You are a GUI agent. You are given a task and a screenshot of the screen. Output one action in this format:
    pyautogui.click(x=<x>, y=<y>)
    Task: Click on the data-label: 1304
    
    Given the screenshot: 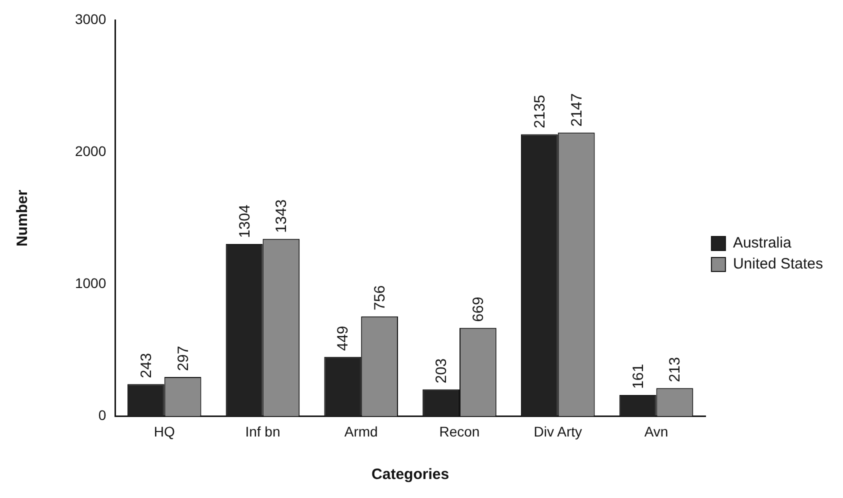 What is the action you would take?
    pyautogui.click(x=245, y=221)
    